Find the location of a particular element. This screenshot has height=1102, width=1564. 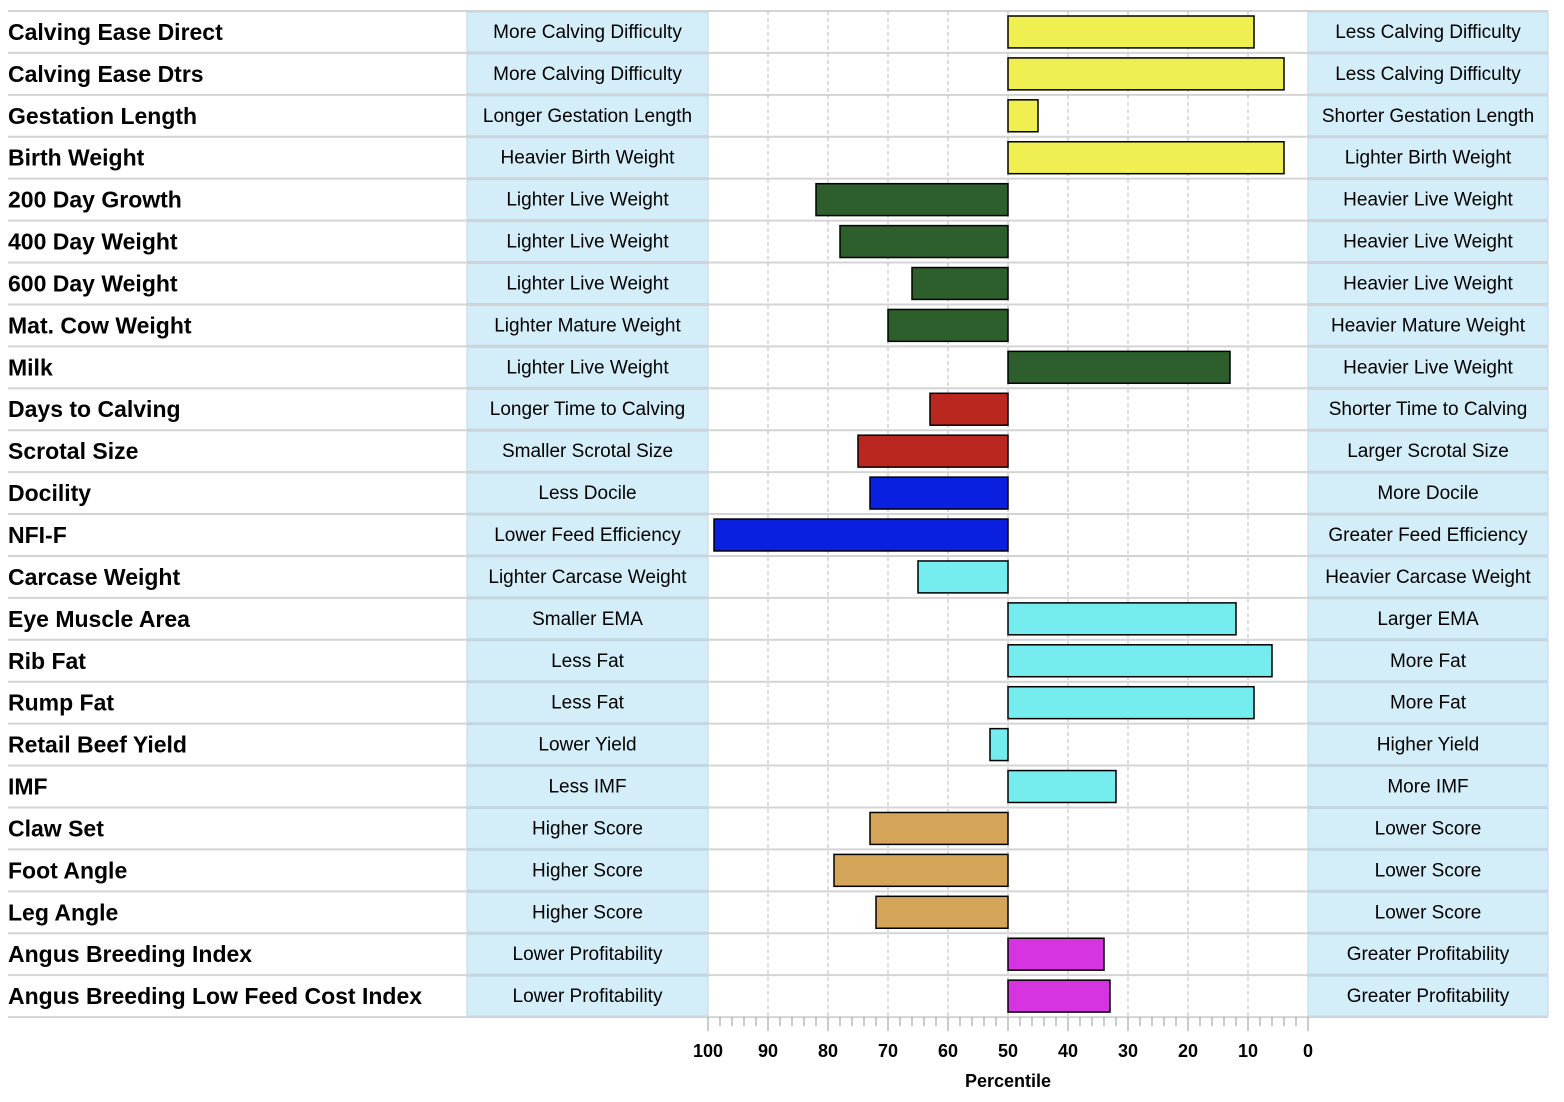

high-label-text: Higher Yield is located at coordinates (1428, 745).